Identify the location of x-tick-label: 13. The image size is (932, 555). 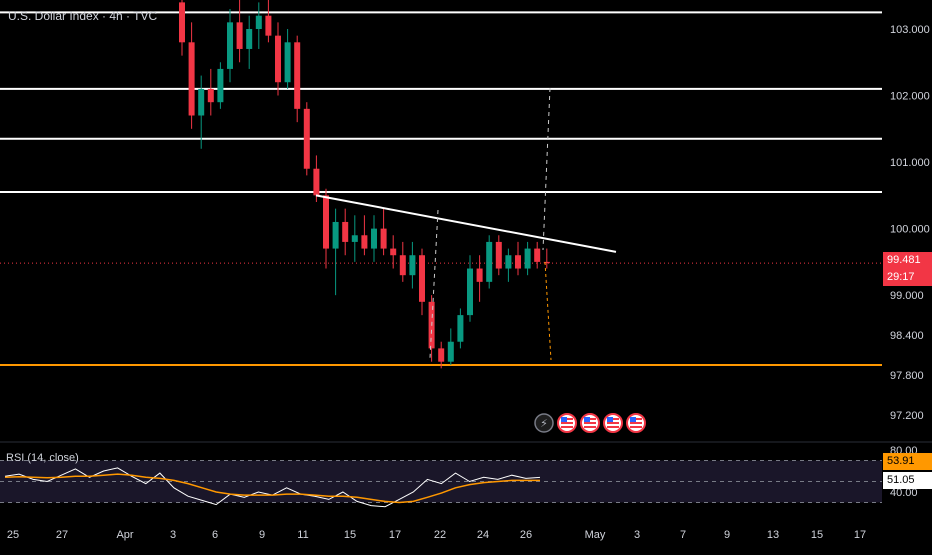
(773, 535).